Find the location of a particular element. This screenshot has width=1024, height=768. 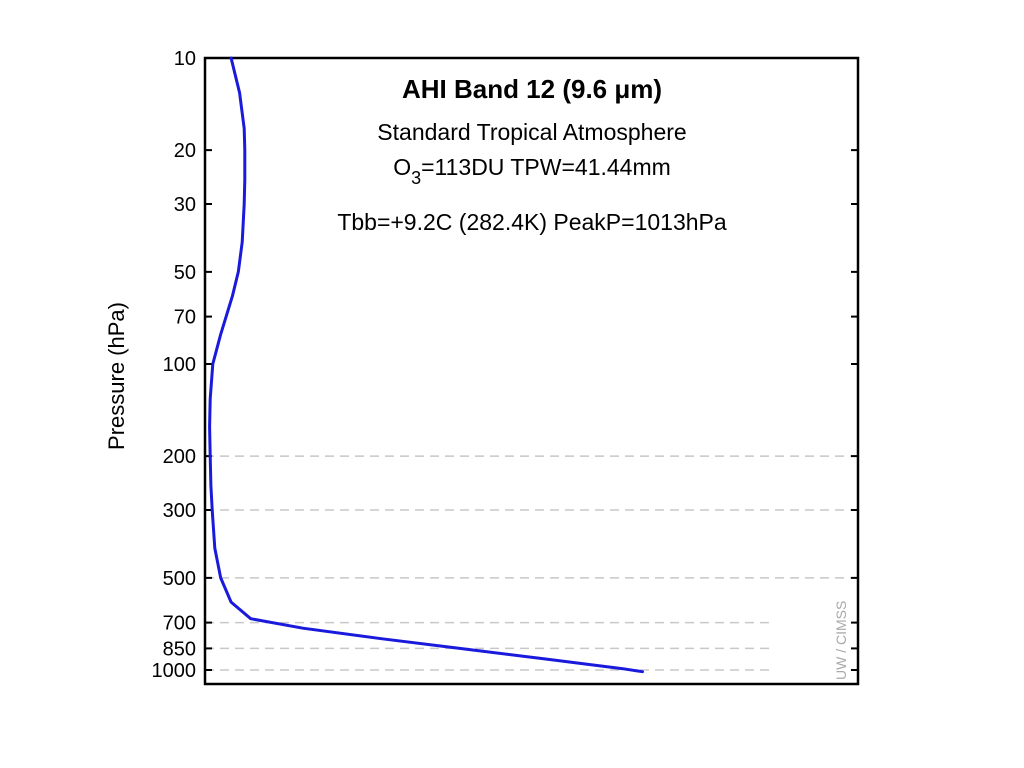

ozone-tpw-values: =113DU TPW=41.44mm is located at coordinates (546, 167).